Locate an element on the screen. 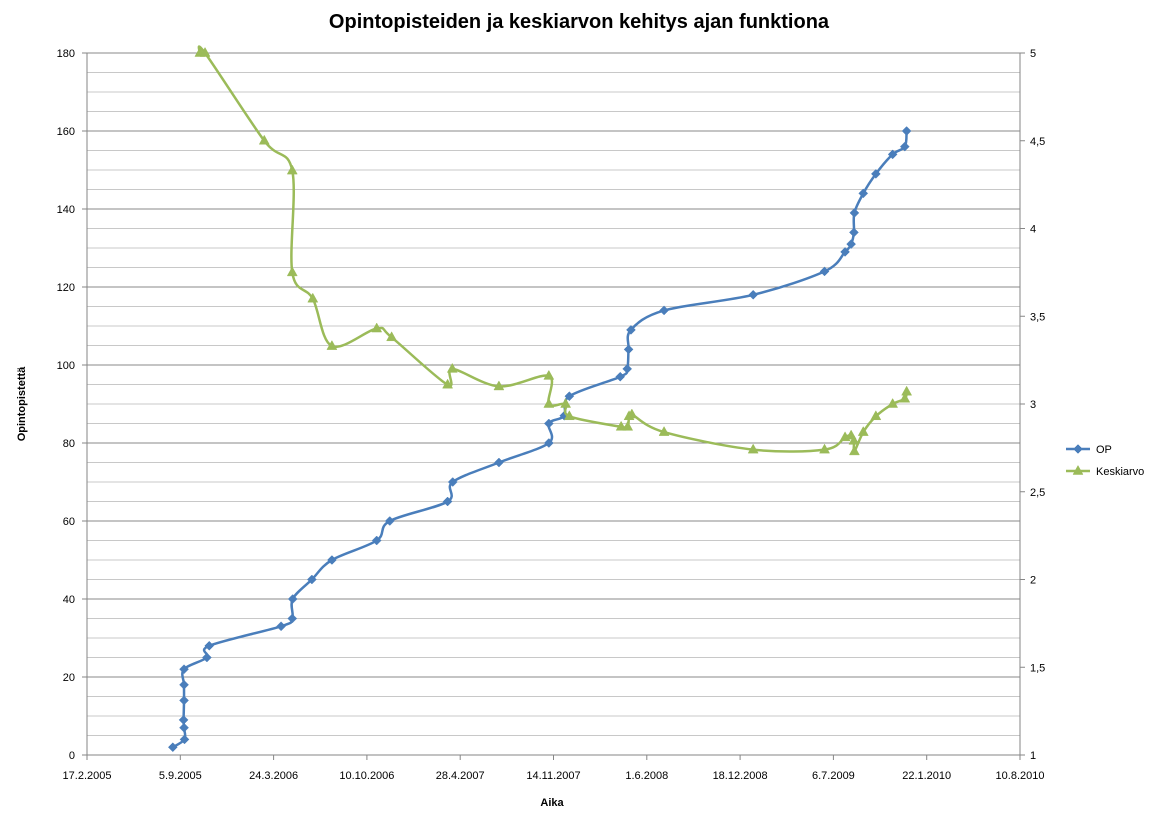 This screenshot has width=1160, height=823. y2-tick-label: 3 is located at coordinates (1033, 405).